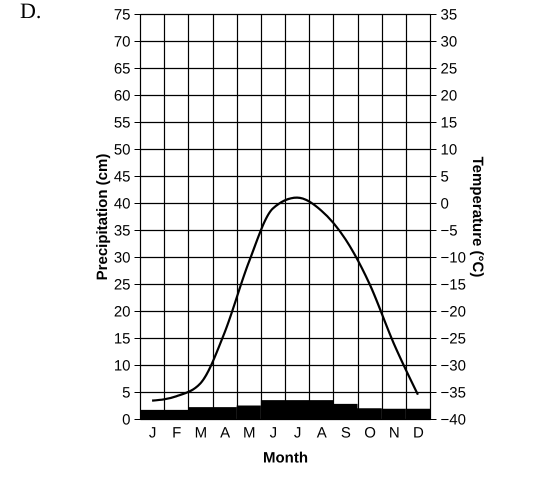  I want to click on y2-tick-label: 5, so click(444, 177).